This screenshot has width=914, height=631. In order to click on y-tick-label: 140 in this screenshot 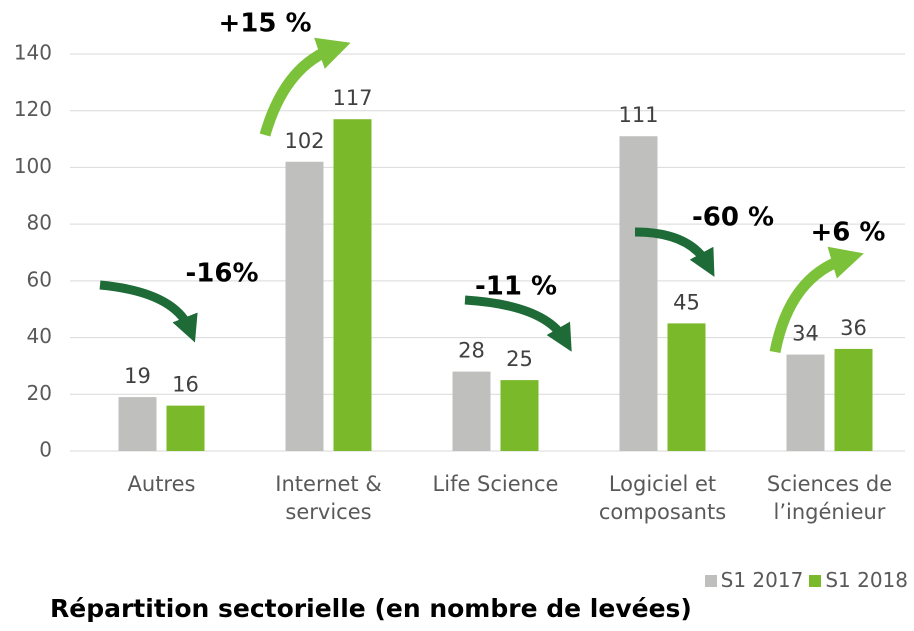, I will do `click(33, 53)`.